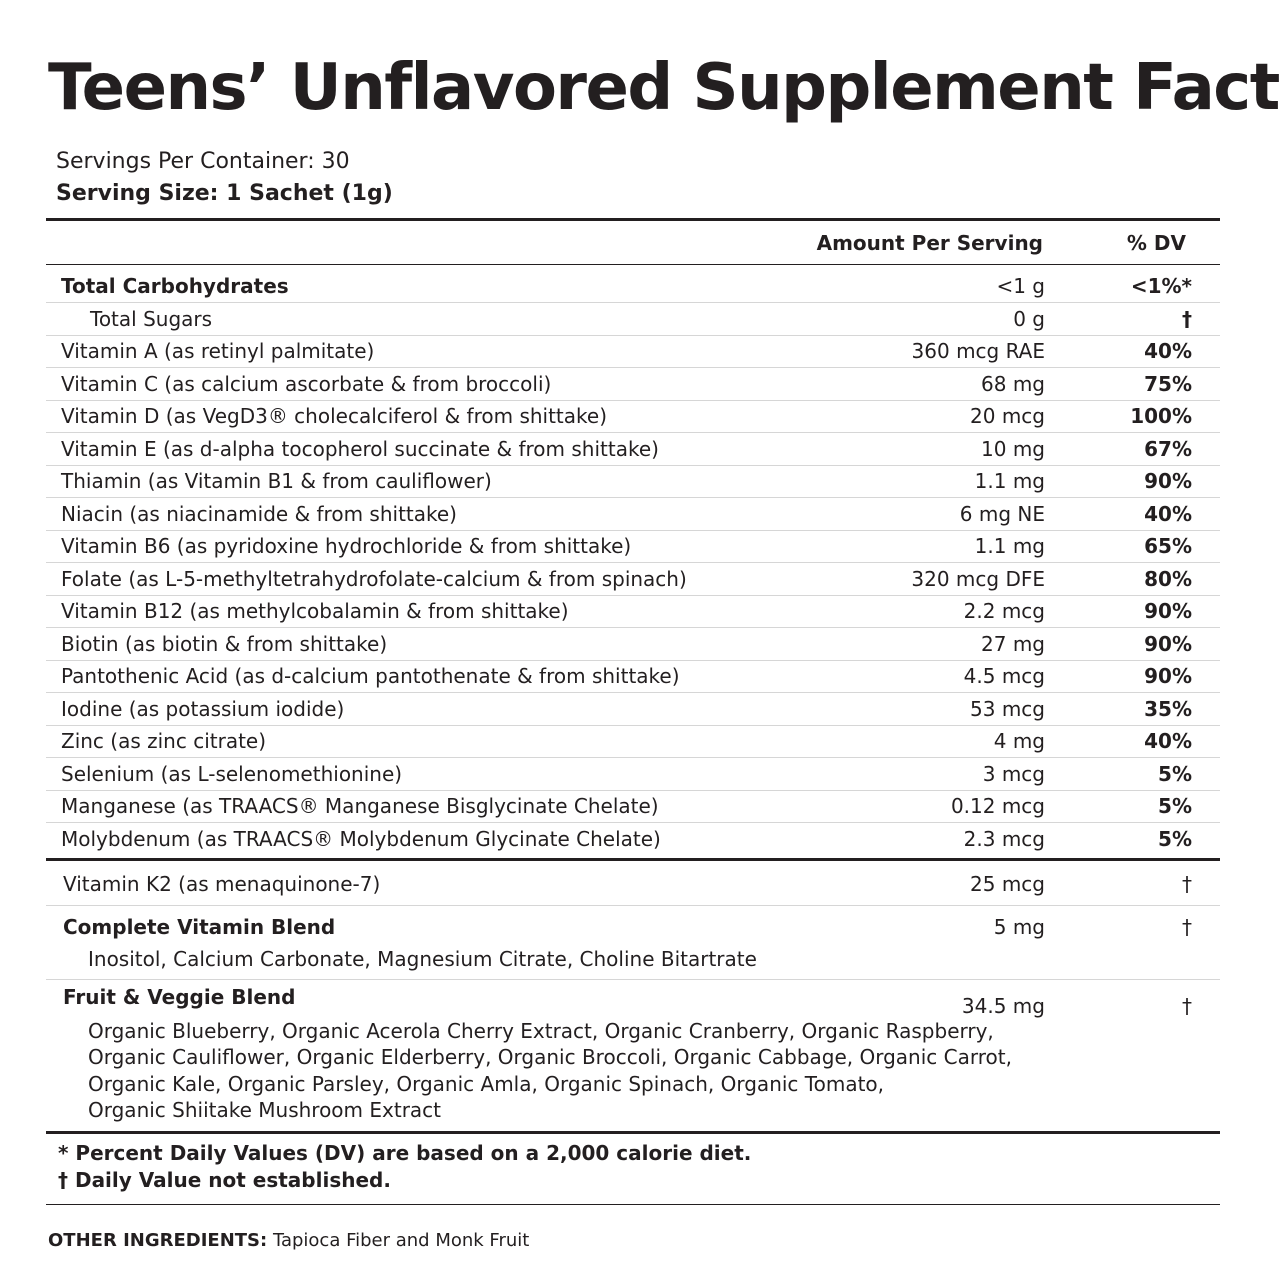  I want to click on nutrient-name: Biotin (as biotin & from shittake), so click(224, 643).